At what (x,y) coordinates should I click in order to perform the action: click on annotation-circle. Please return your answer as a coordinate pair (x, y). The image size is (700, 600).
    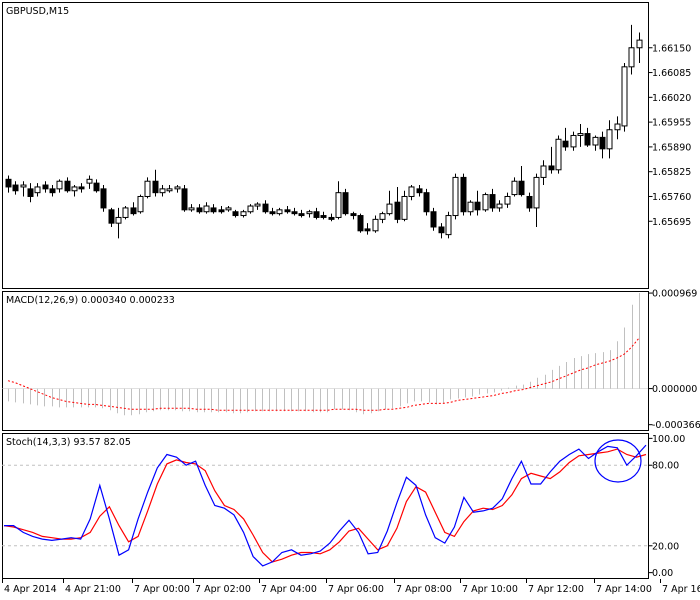
    Looking at the image, I should click on (618, 461).